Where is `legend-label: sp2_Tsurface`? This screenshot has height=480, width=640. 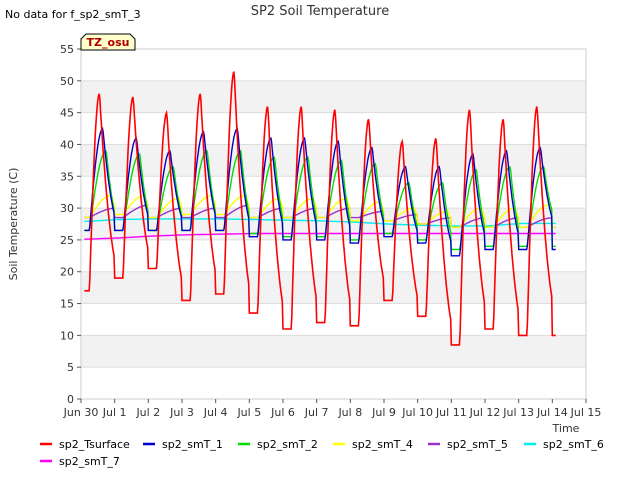
legend-label: sp2_Tsurface is located at coordinates (94, 444).